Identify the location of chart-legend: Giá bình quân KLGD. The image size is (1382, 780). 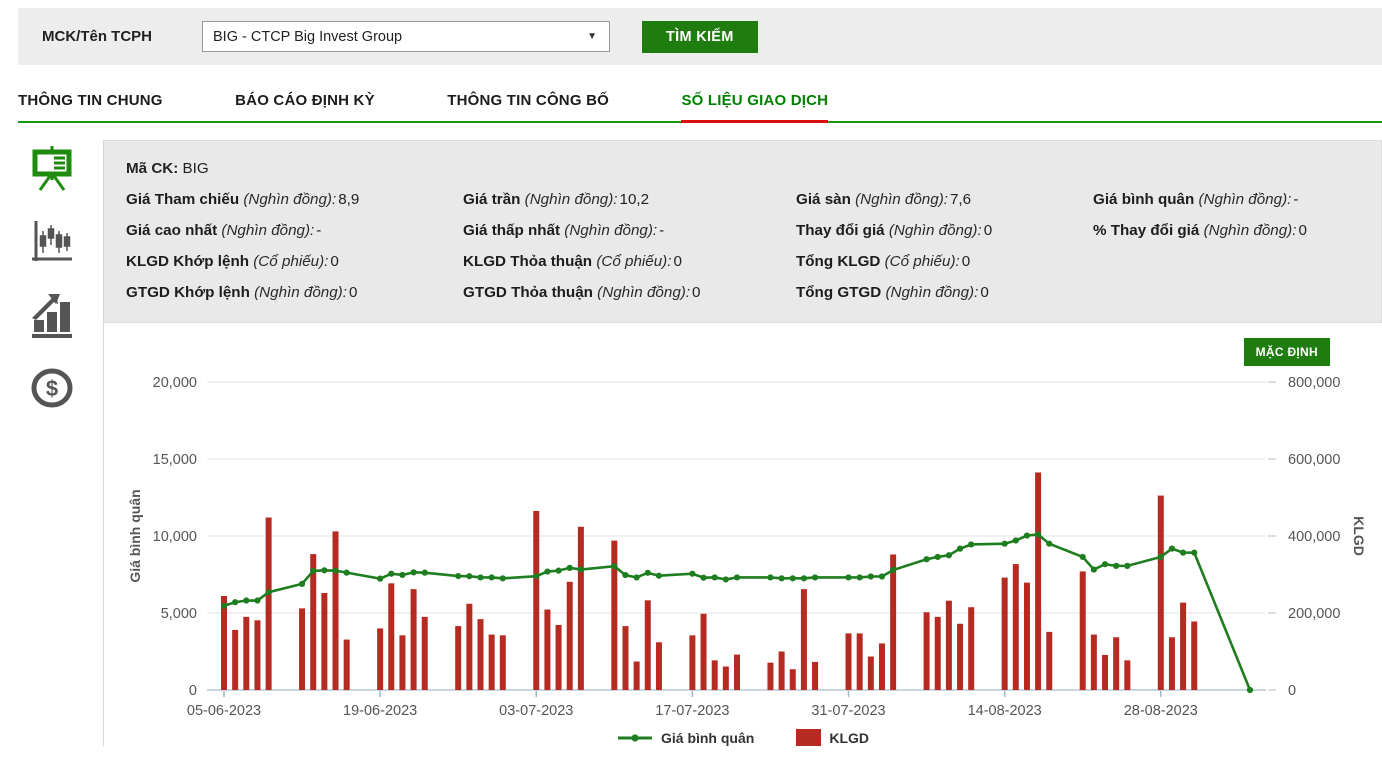
(743, 737).